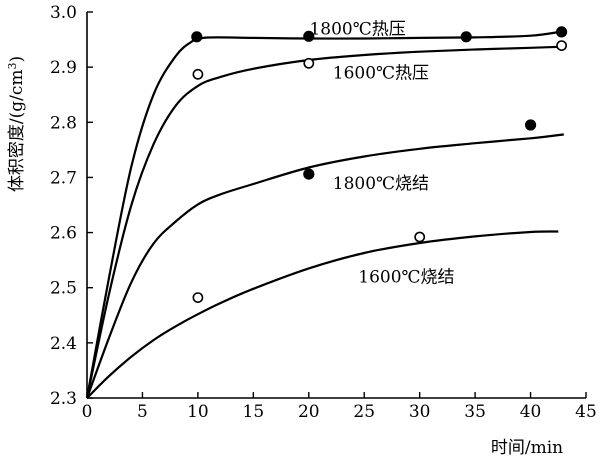  Describe the element at coordinates (63, 289) in the screenshot. I see `y-tick-label: 2.5` at that location.